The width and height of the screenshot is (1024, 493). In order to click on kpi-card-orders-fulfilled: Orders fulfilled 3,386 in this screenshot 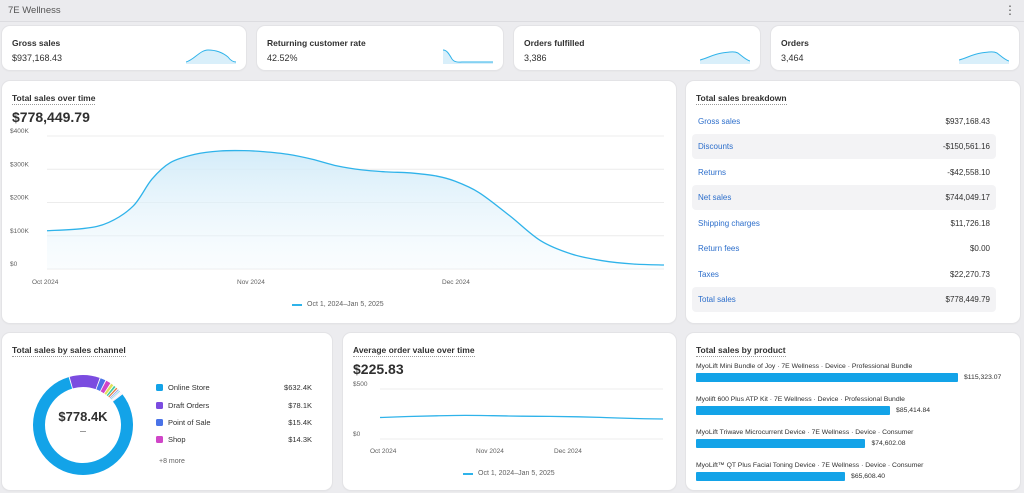, I will do `click(637, 48)`.